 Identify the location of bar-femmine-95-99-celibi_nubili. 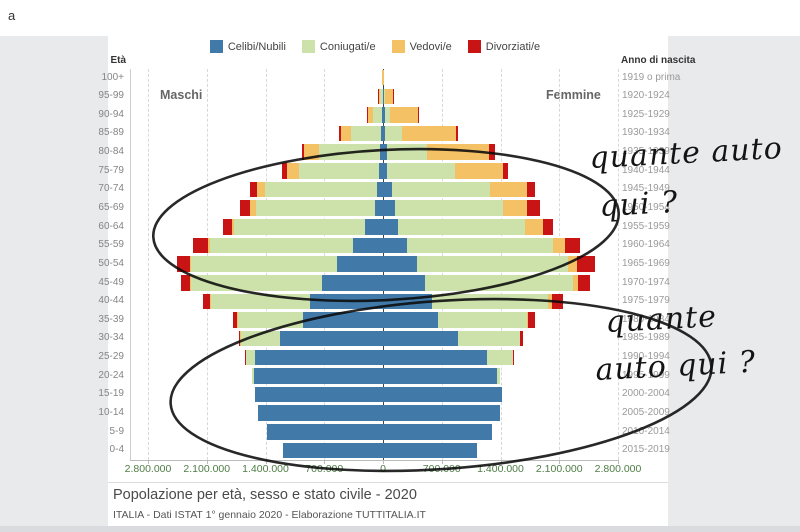
(383, 96).